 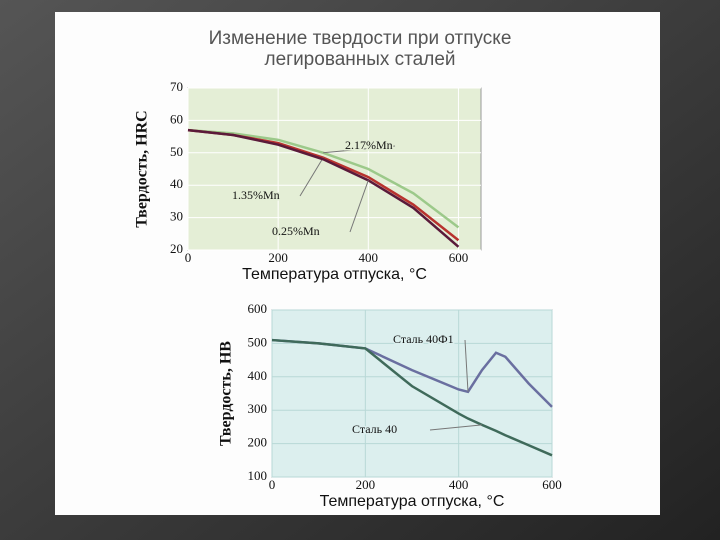 What do you see at coordinates (176, 151) in the screenshot?
I see `y-tick-label: 50` at bounding box center [176, 151].